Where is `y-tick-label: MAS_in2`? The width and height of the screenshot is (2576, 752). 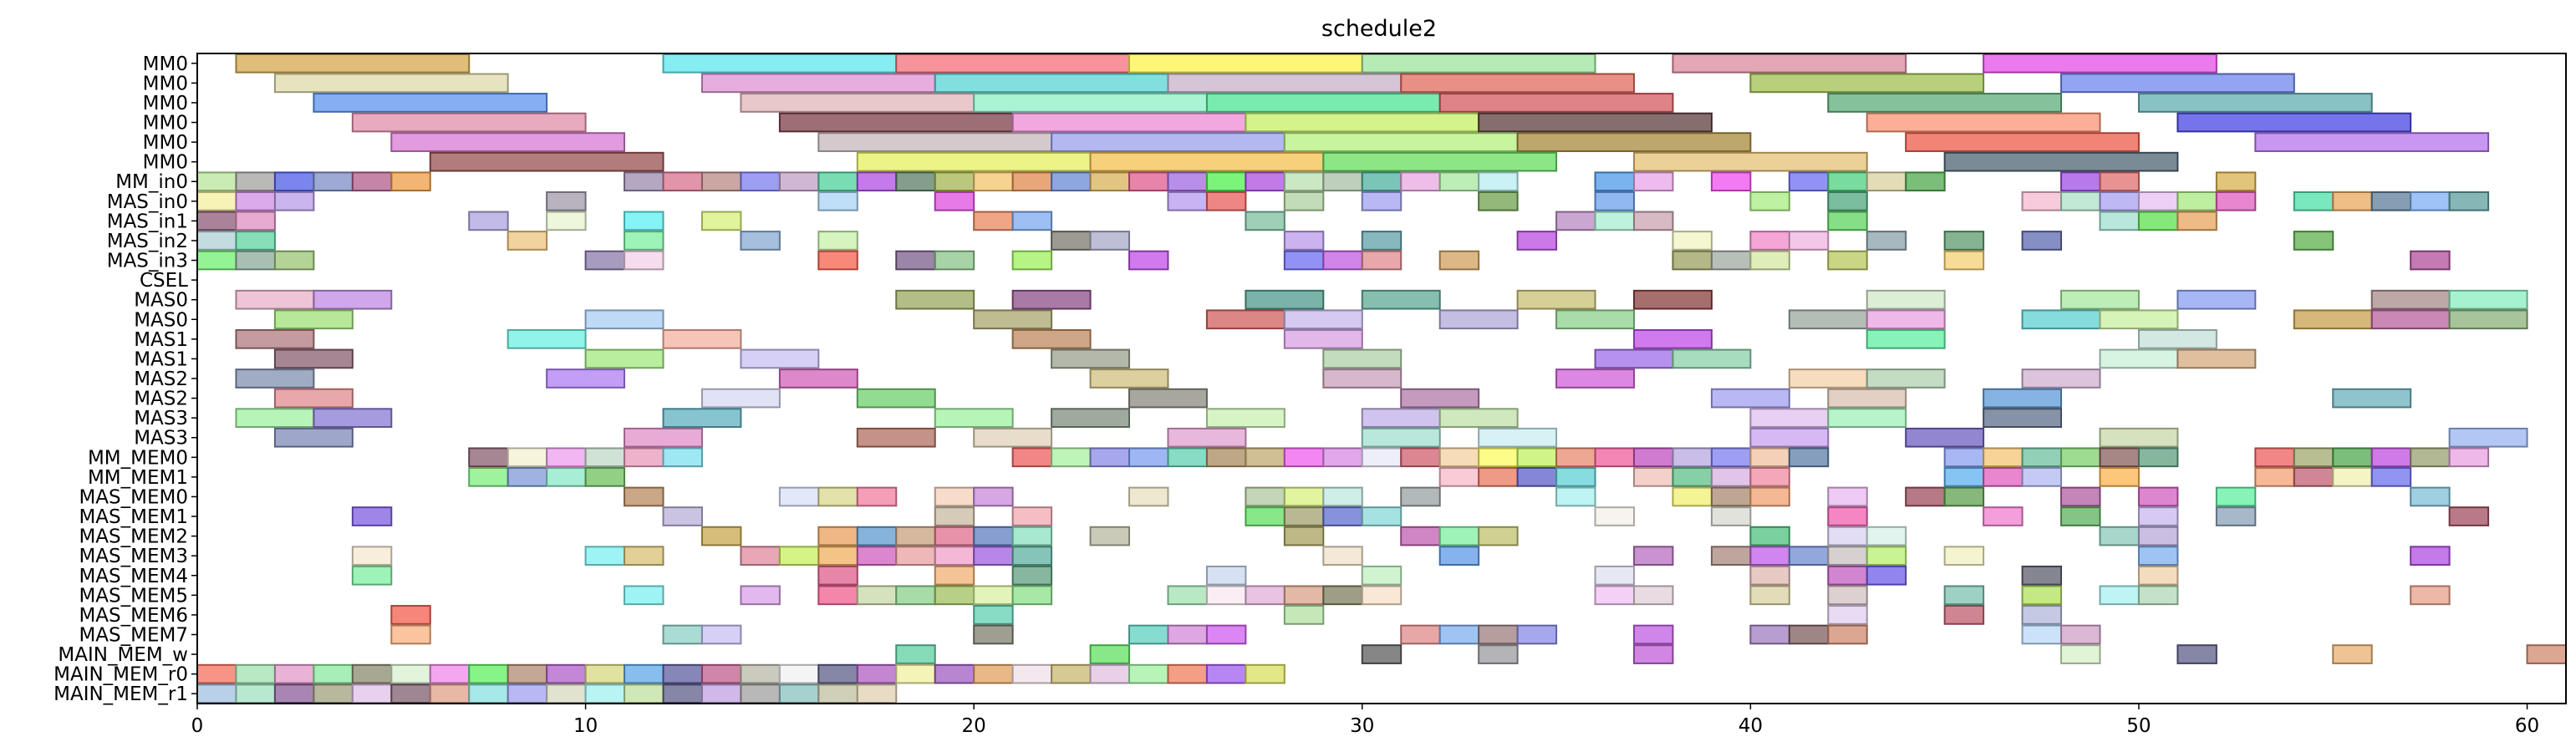
y-tick-label: MAS_in2 is located at coordinates (147, 242).